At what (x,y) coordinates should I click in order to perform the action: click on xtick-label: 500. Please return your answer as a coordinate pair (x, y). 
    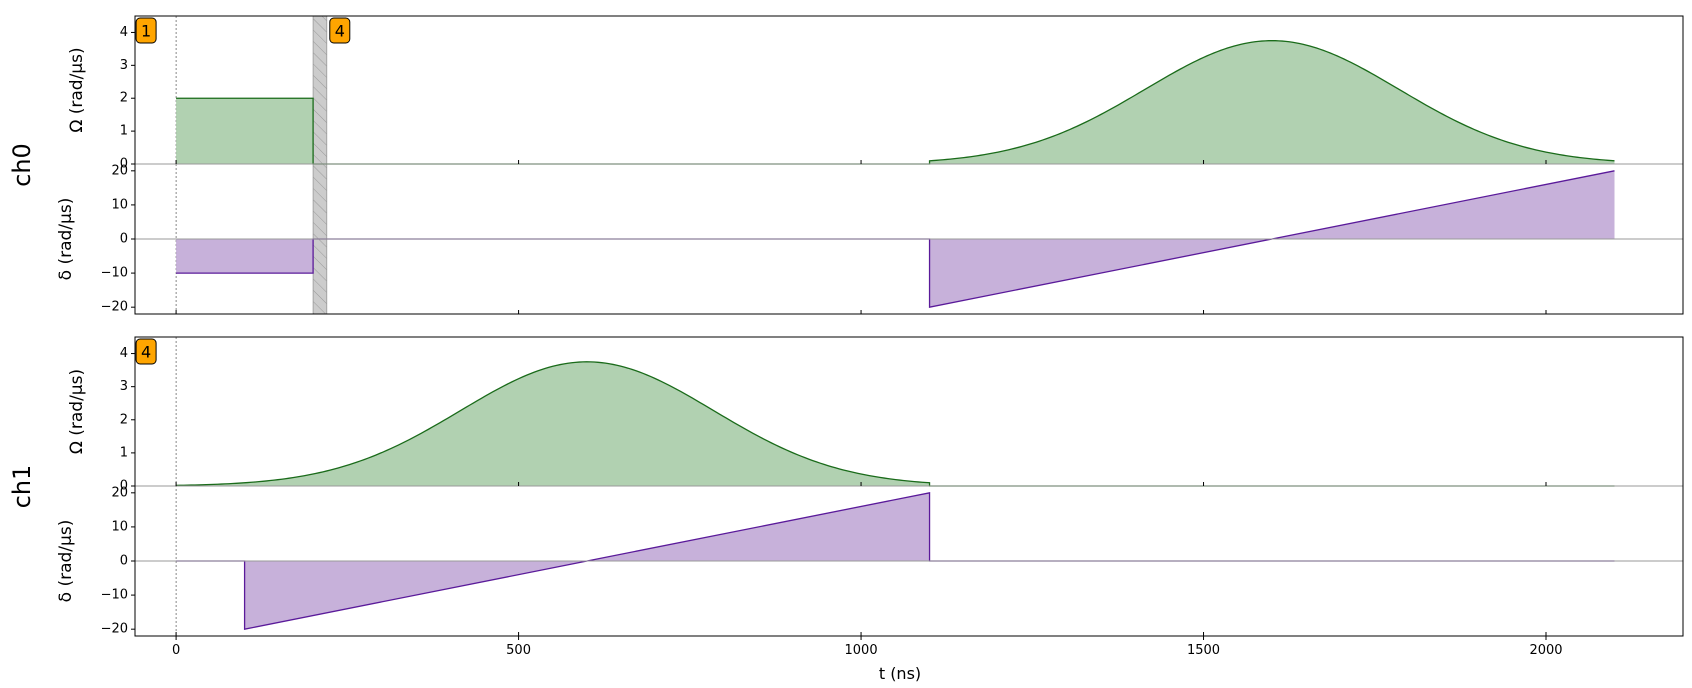
    Looking at the image, I should click on (518, 650).